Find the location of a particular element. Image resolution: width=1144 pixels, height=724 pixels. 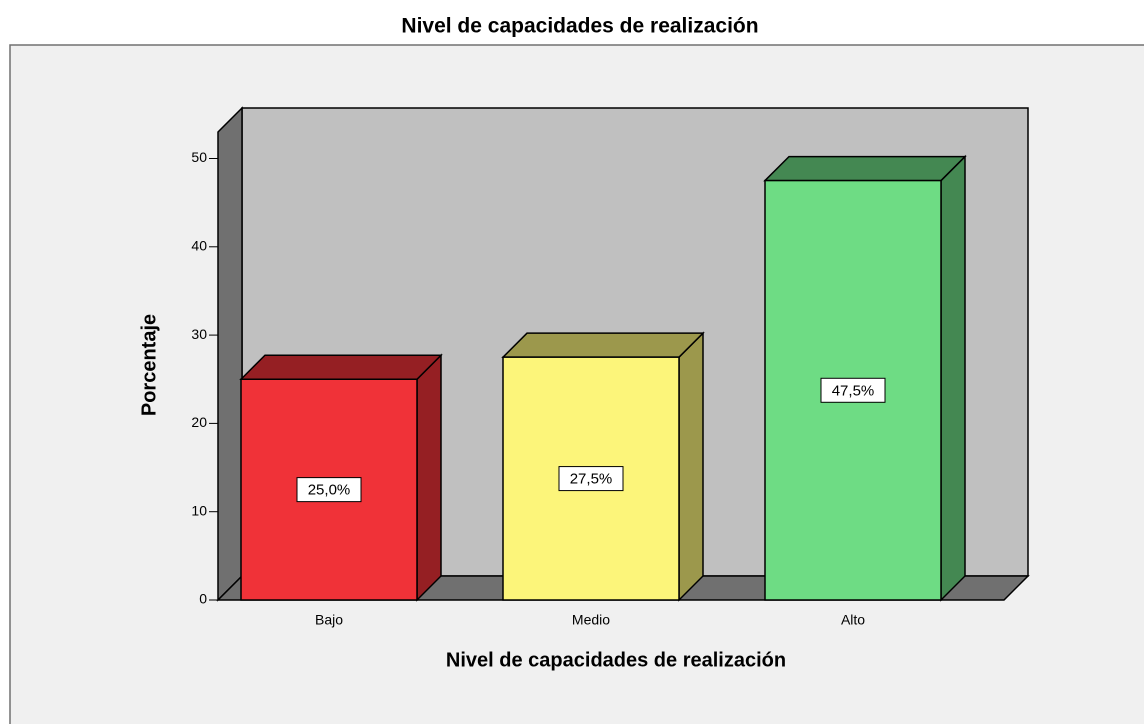

value-label: 47,5% is located at coordinates (853, 390).